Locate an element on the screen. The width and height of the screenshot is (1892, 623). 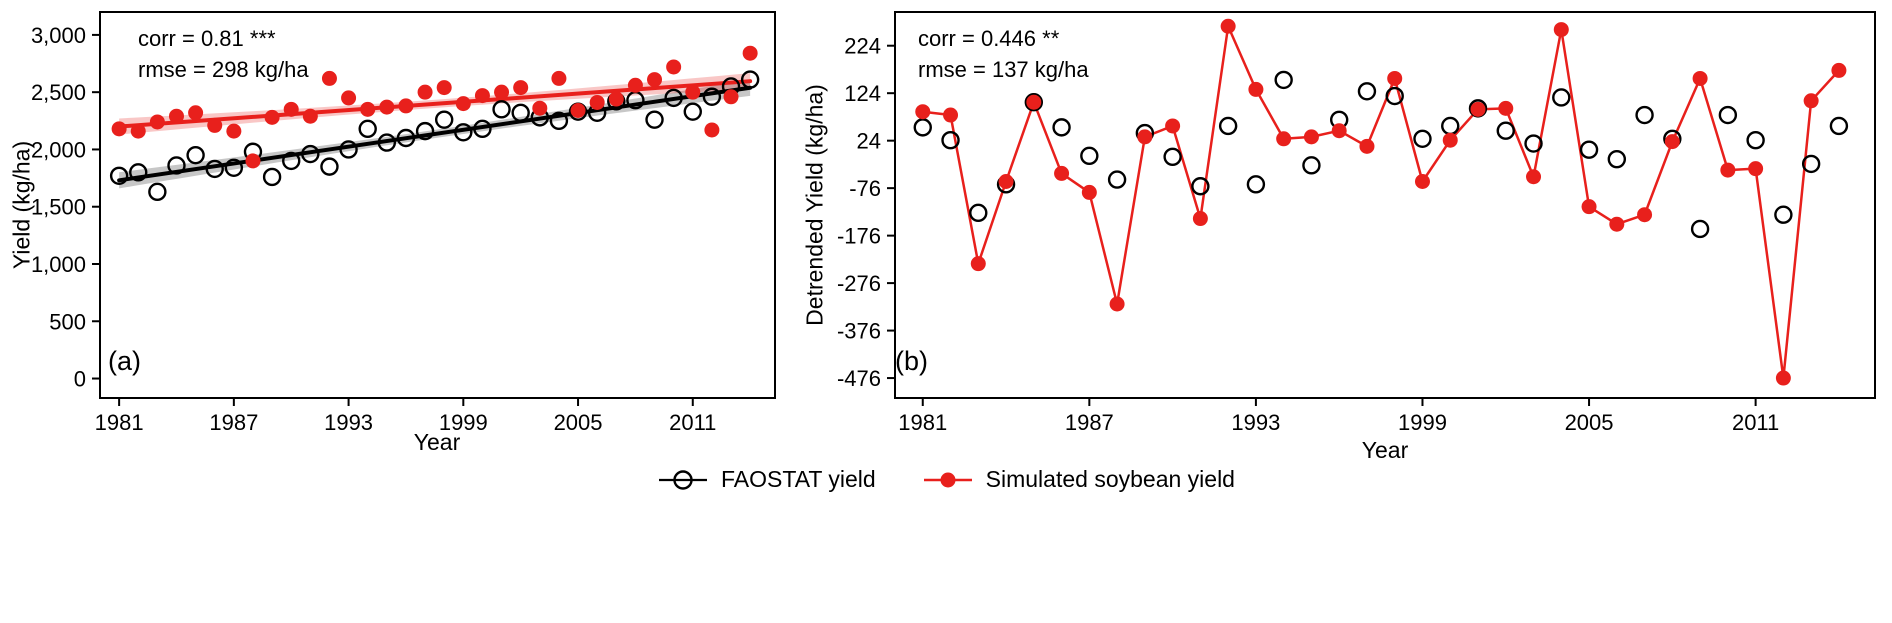
panel-a-corr-text: corr = 0.81 *** is located at coordinates (207, 38).